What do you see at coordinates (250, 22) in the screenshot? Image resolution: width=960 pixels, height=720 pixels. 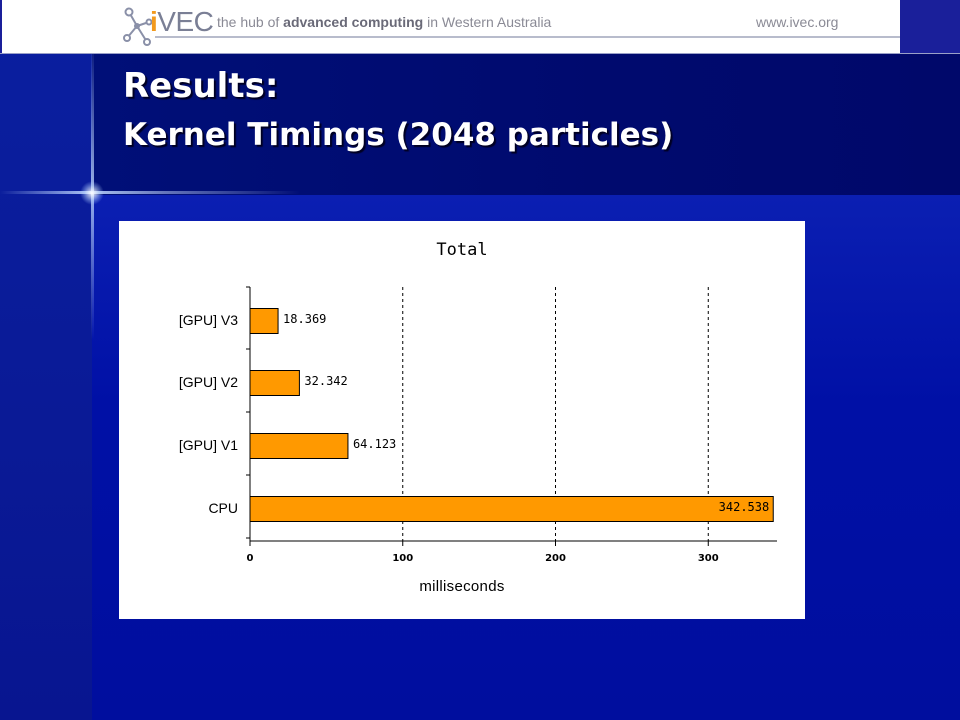 I see `tagline-pre: the hub of` at bounding box center [250, 22].